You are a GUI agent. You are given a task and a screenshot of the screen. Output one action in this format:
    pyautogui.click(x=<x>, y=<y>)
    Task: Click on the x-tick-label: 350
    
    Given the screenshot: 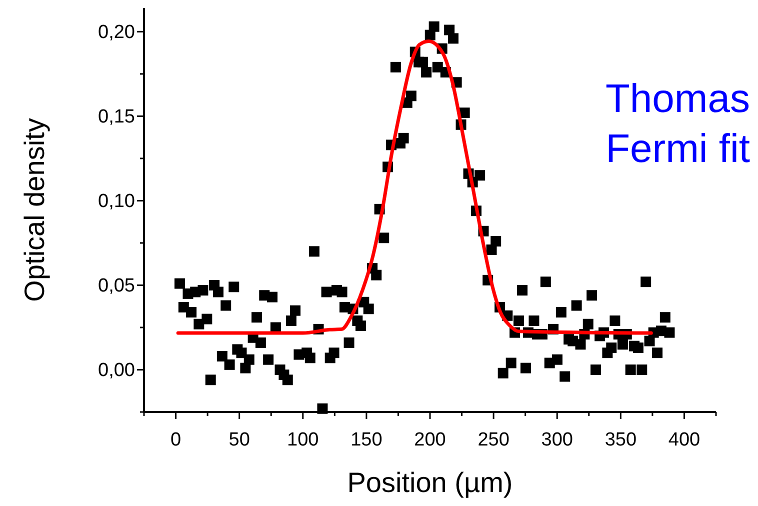 What is the action you would take?
    pyautogui.click(x=620, y=440)
    